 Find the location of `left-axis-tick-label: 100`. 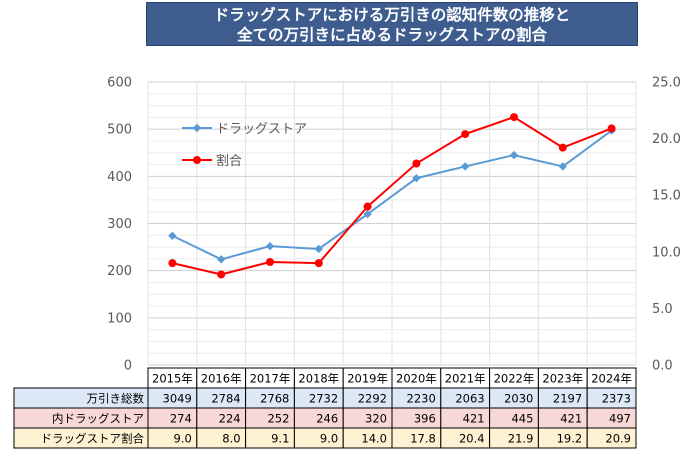

left-axis-tick-label: 100 is located at coordinates (119, 318).